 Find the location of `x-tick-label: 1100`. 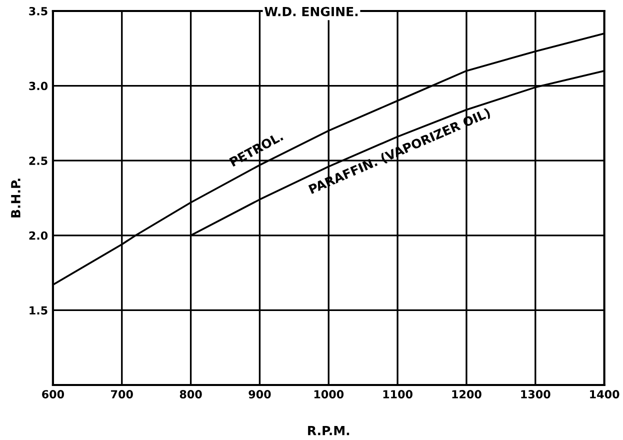

x-tick-label: 1100 is located at coordinates (397, 394).